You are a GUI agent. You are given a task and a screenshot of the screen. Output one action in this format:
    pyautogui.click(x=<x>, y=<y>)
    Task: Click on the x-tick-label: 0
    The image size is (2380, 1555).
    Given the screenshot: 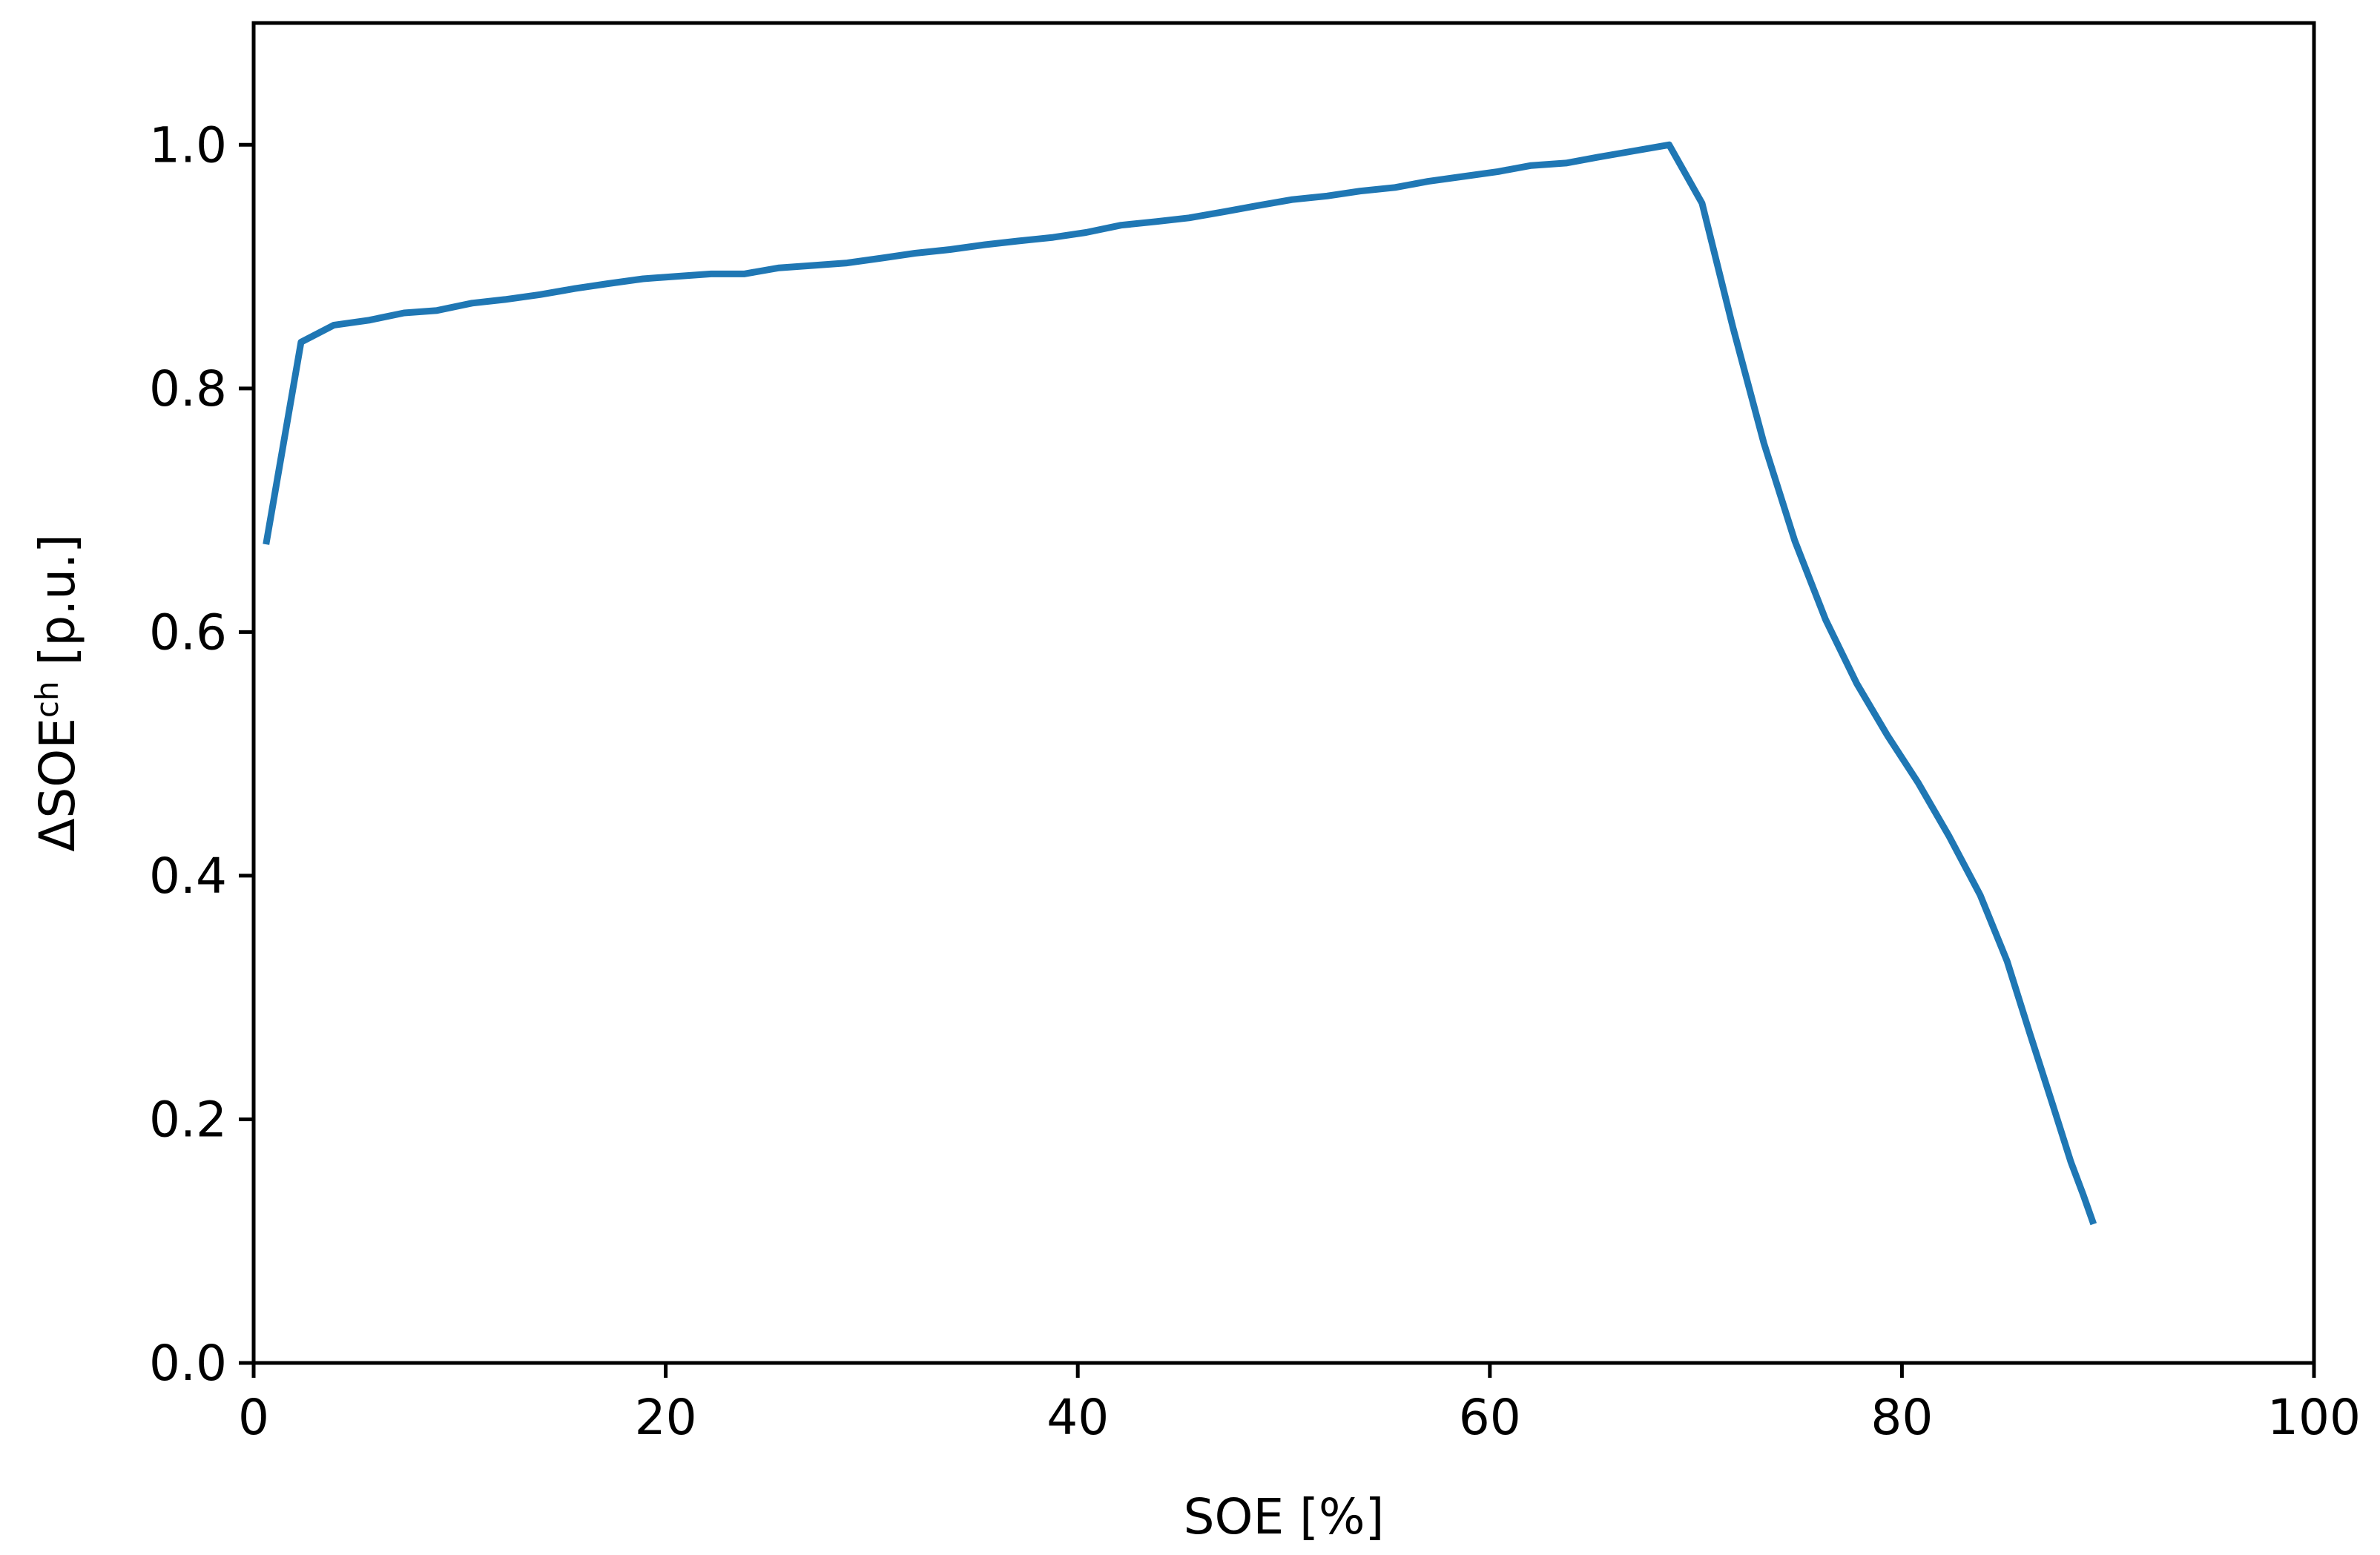 What is the action you would take?
    pyautogui.click(x=254, y=1417)
    